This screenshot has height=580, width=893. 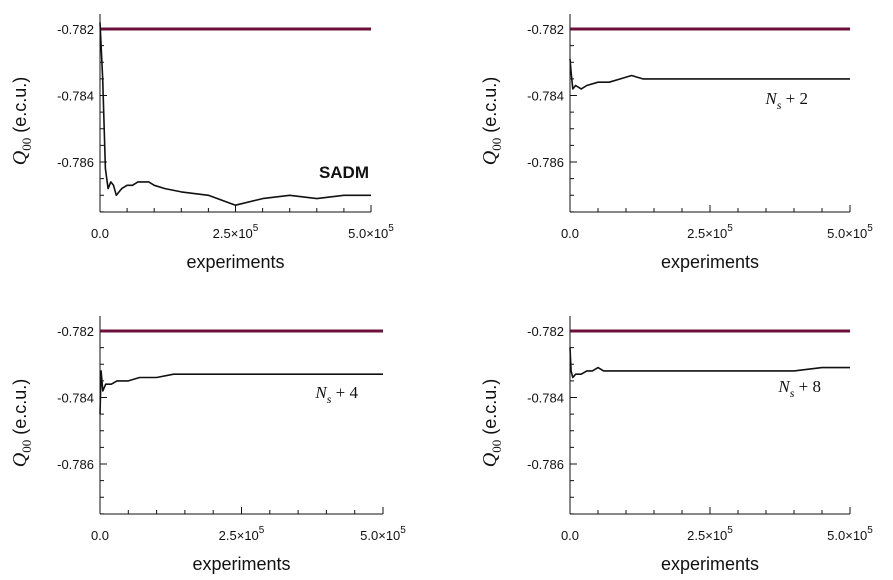 What do you see at coordinates (786, 100) in the screenshot?
I see `series-annotation: Ns + 2` at bounding box center [786, 100].